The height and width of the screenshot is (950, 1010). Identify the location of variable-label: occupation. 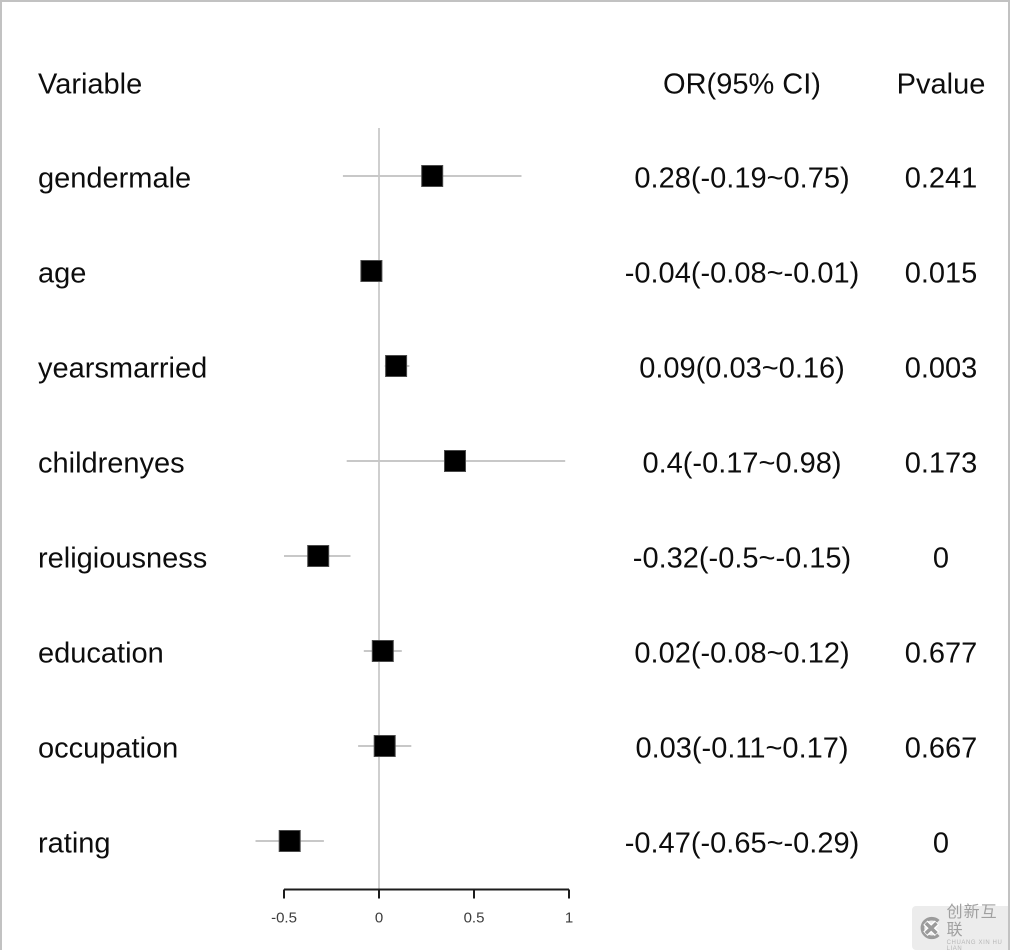
(108, 748).